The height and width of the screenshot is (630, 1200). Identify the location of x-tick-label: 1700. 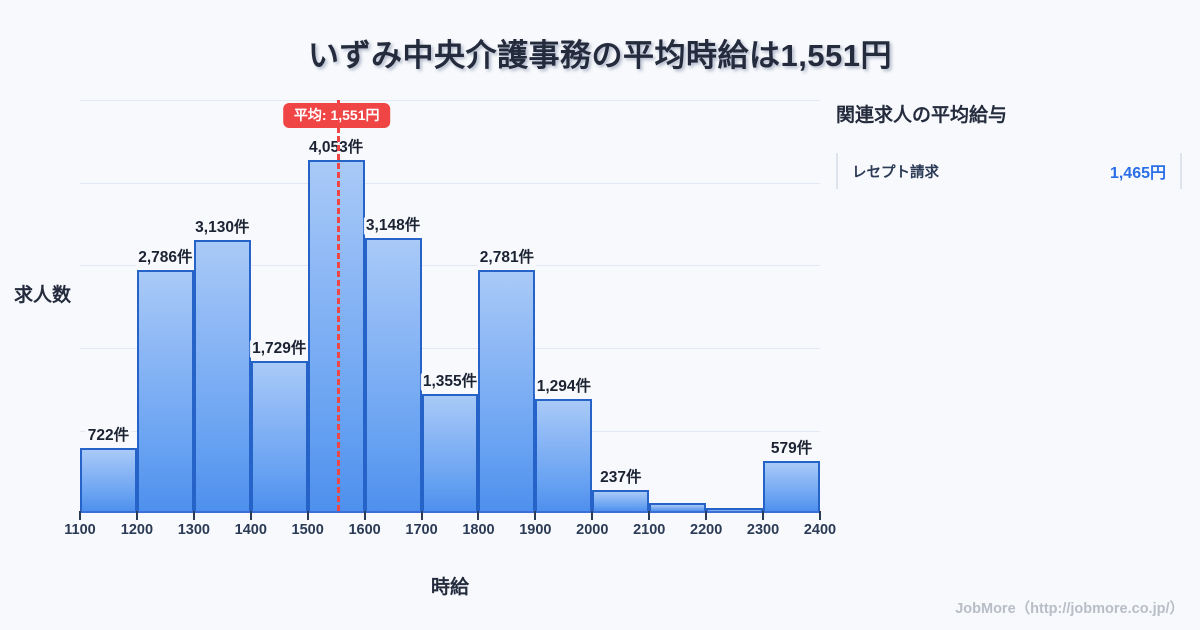
(421, 530).